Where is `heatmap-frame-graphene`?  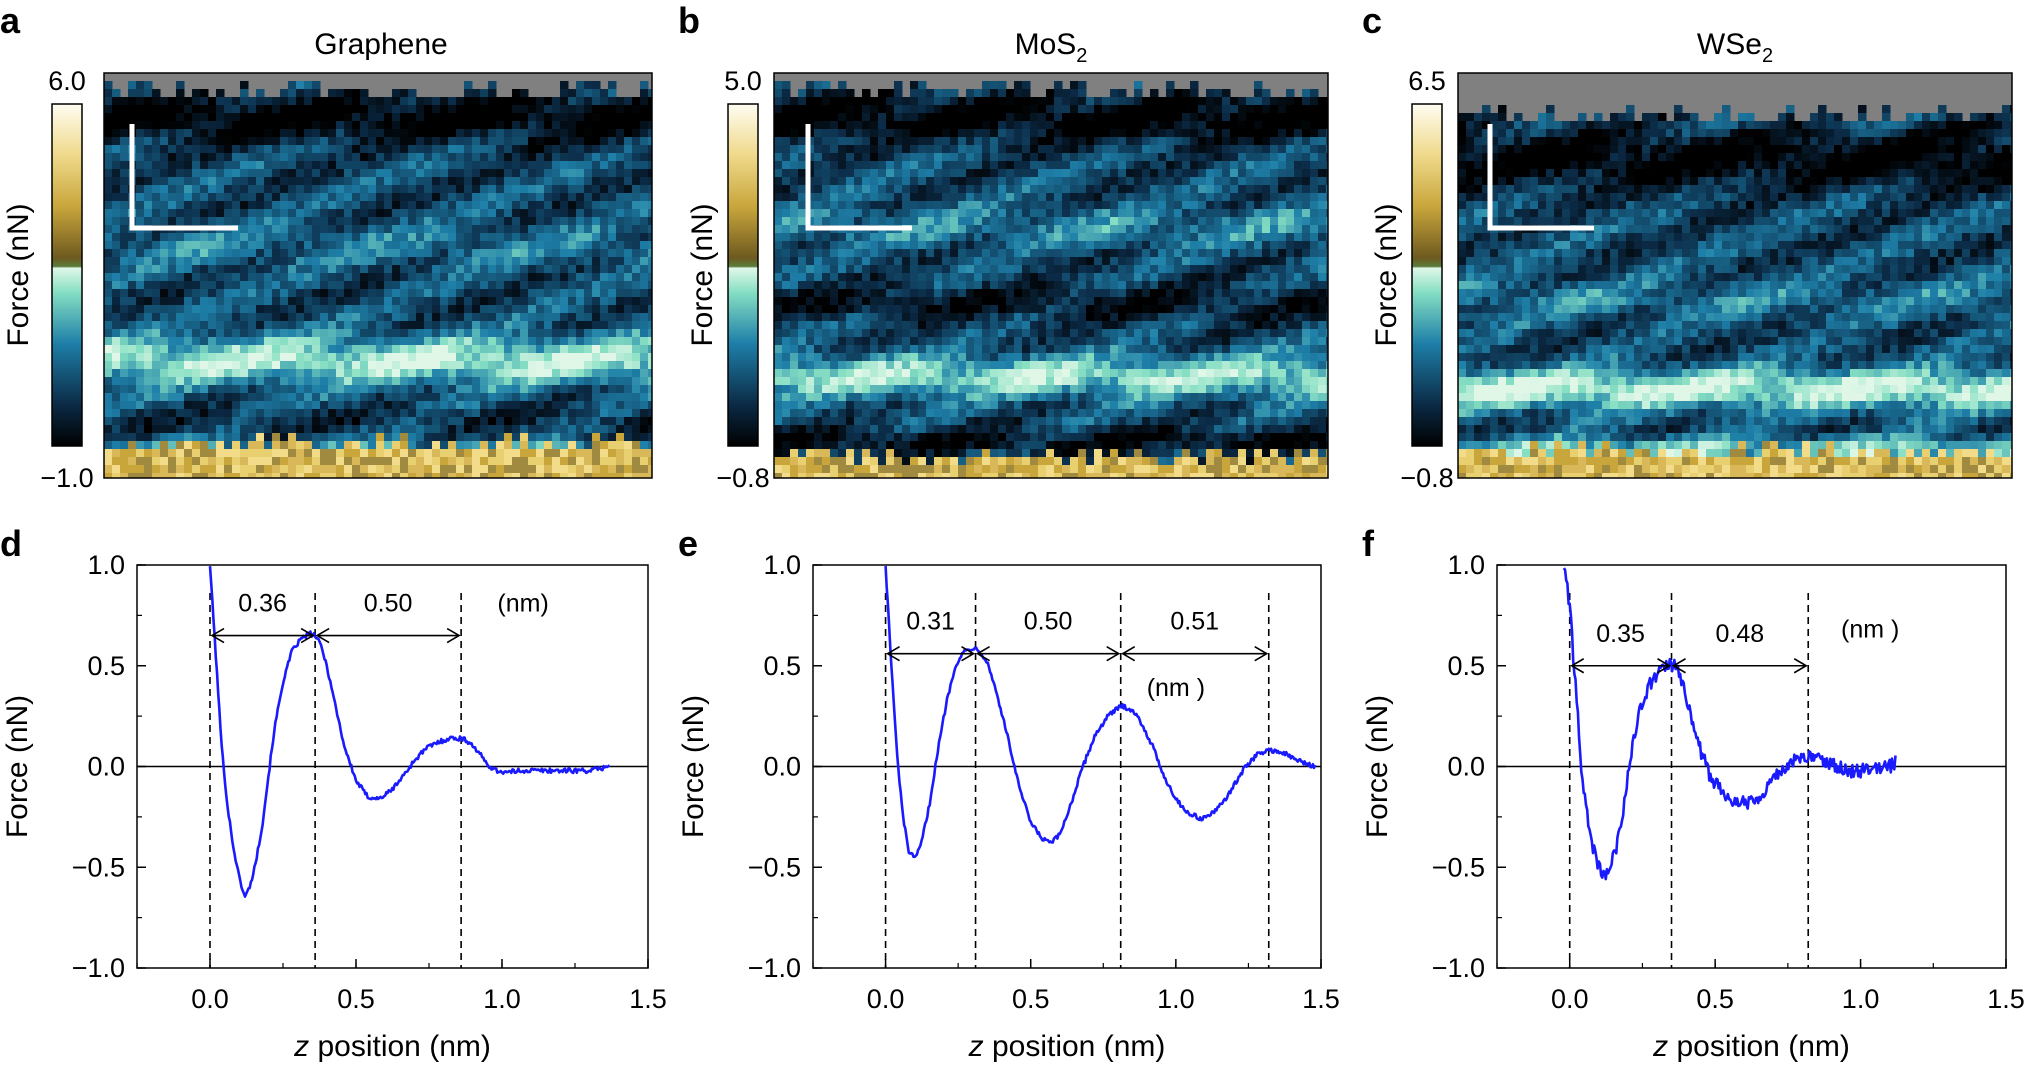
heatmap-frame-graphene is located at coordinates (378, 275).